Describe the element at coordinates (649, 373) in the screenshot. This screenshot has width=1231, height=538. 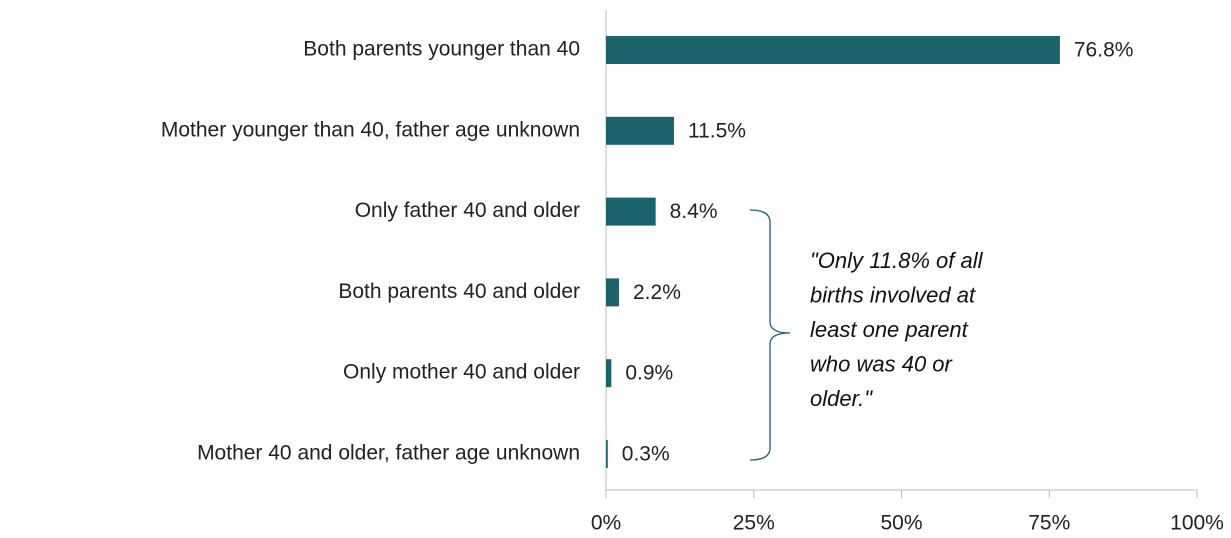
I see `data-label: 0.9%` at that location.